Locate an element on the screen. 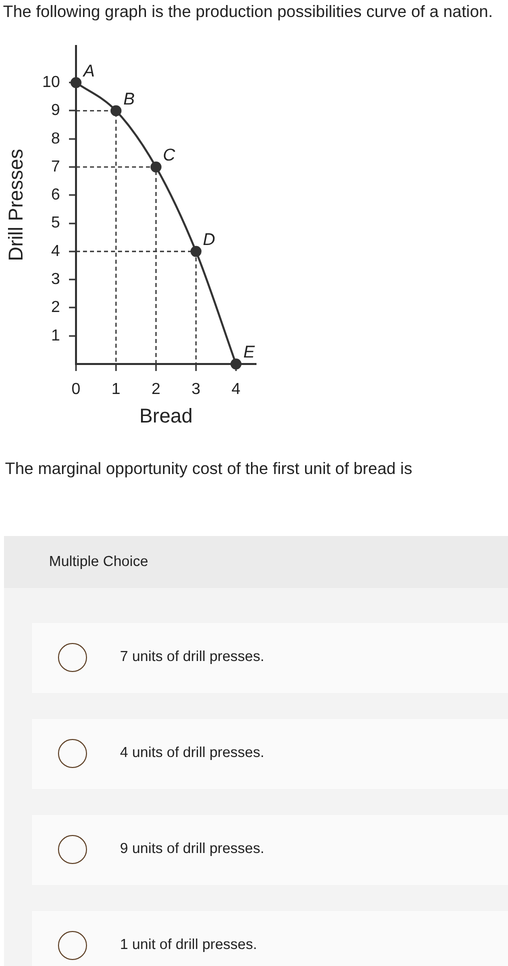 Image resolution: width=508 pixels, height=966 pixels. annotation: E is located at coordinates (249, 352).